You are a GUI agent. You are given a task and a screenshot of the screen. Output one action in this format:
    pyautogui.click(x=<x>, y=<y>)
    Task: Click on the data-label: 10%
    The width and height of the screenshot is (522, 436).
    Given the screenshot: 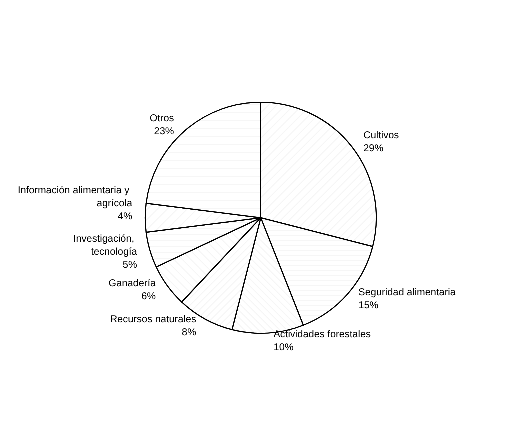 What is the action you would take?
    pyautogui.click(x=284, y=348)
    